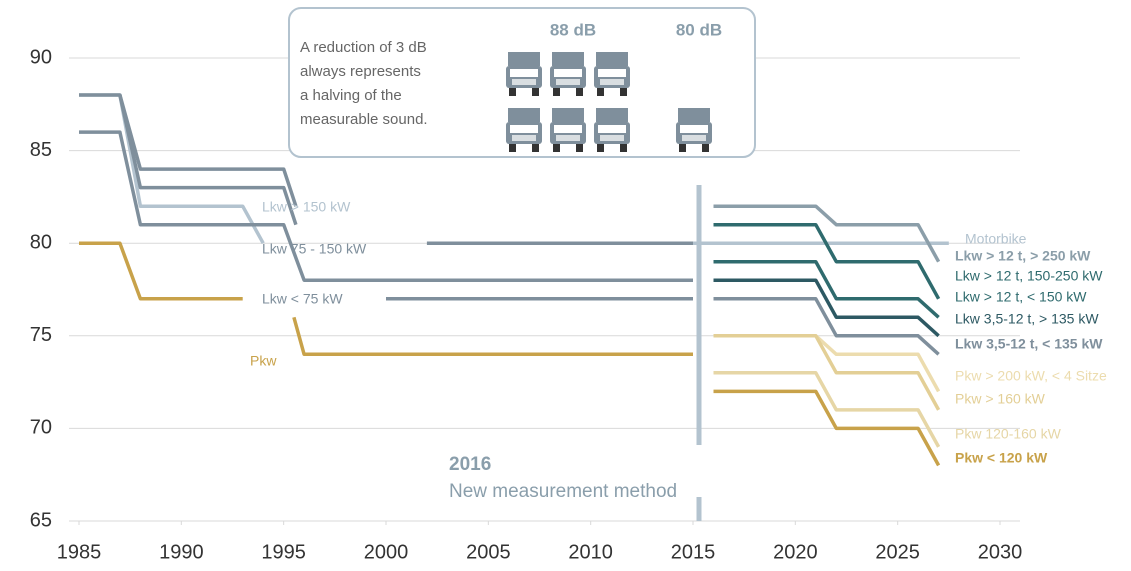  What do you see at coordinates (41, 150) in the screenshot?
I see `y-tick-label: 85` at bounding box center [41, 150].